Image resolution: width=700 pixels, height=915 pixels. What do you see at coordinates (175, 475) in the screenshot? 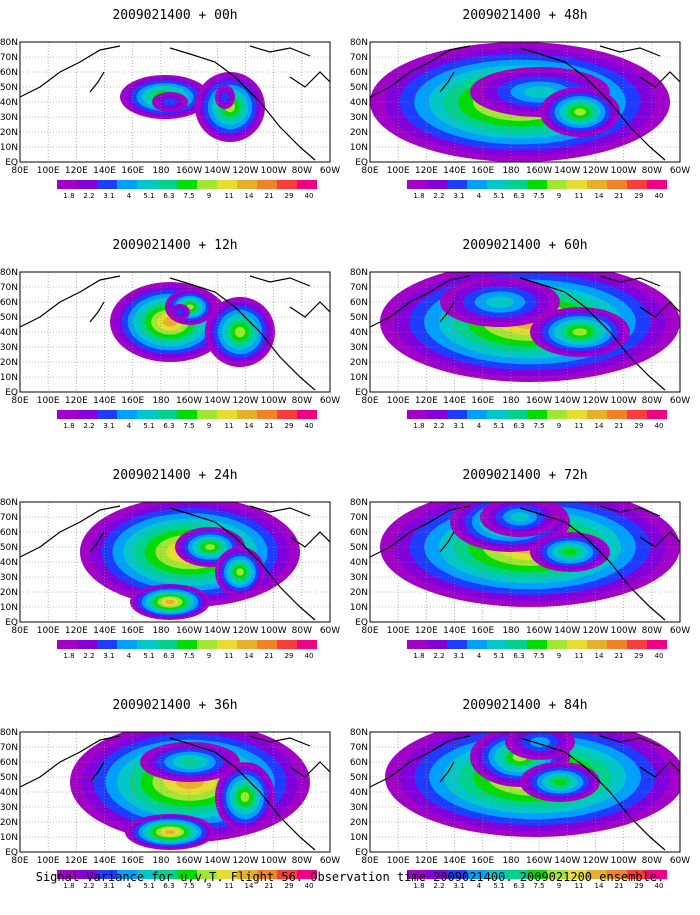
I see `panel-title: 2009021400 + 24h` at bounding box center [175, 475].